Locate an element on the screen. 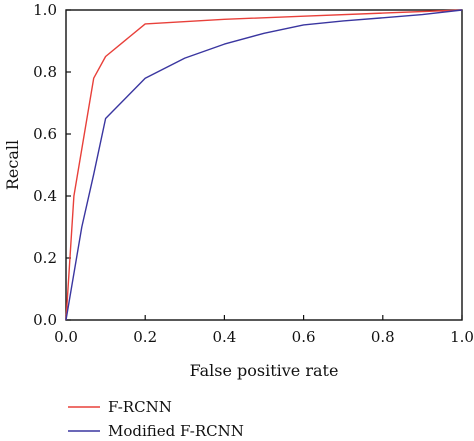 The image size is (474, 441). y-tick-label: 0.0 is located at coordinates (45, 320).